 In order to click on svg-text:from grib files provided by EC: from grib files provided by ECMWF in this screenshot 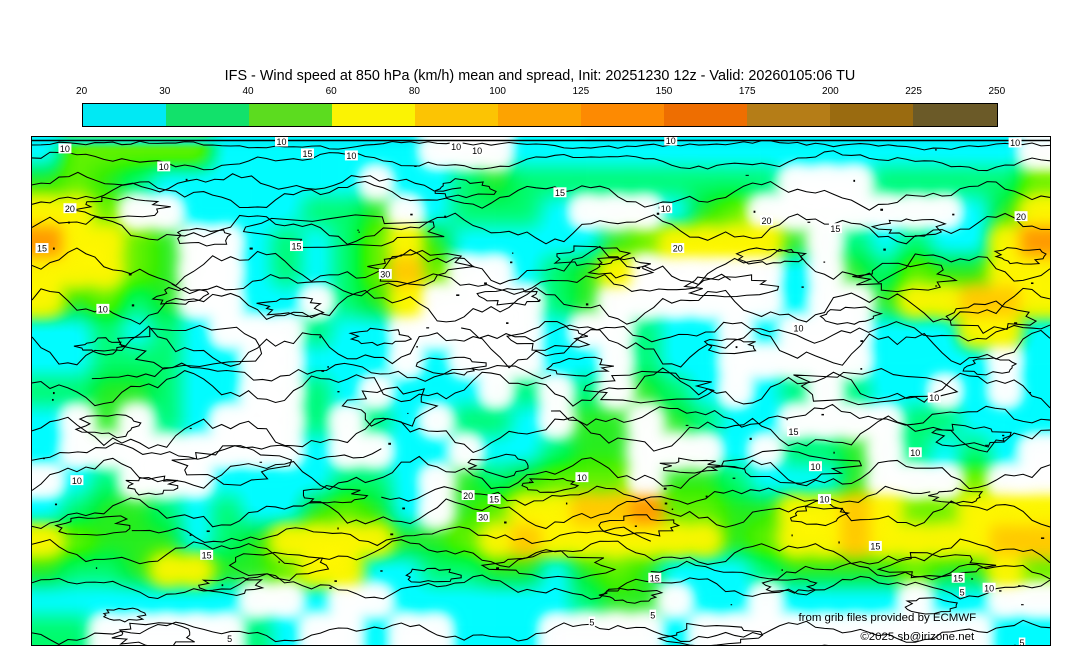, I will do `click(887, 618)`.